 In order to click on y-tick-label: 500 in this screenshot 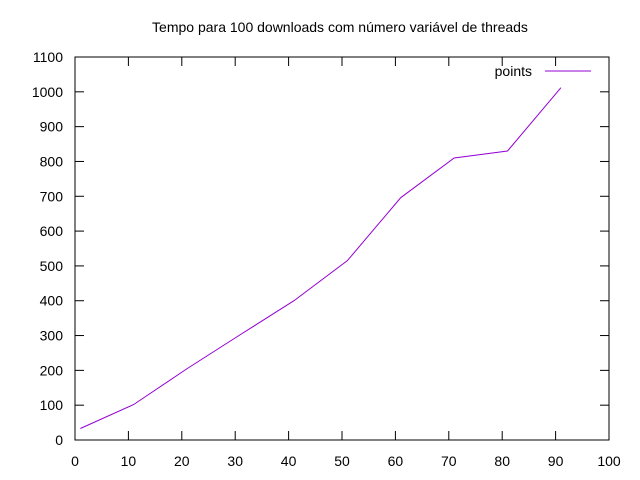, I will do `click(52, 266)`.